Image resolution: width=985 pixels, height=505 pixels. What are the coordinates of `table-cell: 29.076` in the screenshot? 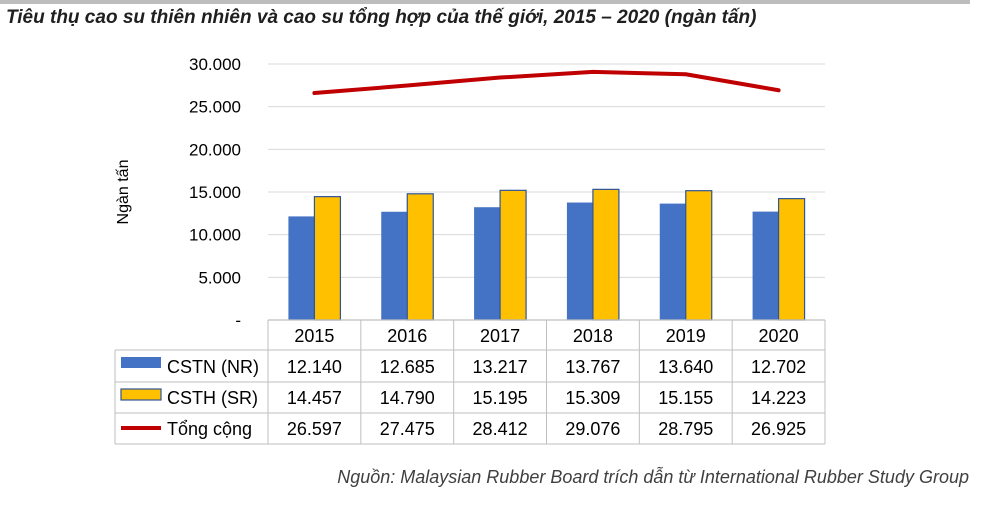 It's located at (592, 429).